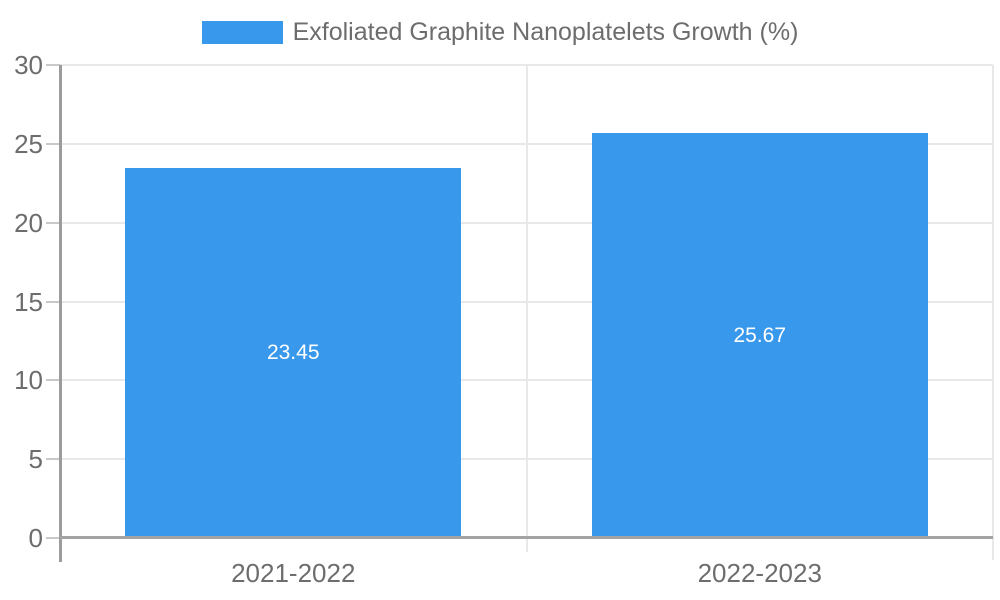 The width and height of the screenshot is (1000, 600). Describe the element at coordinates (242, 32) in the screenshot. I see `legend-swatch` at that location.